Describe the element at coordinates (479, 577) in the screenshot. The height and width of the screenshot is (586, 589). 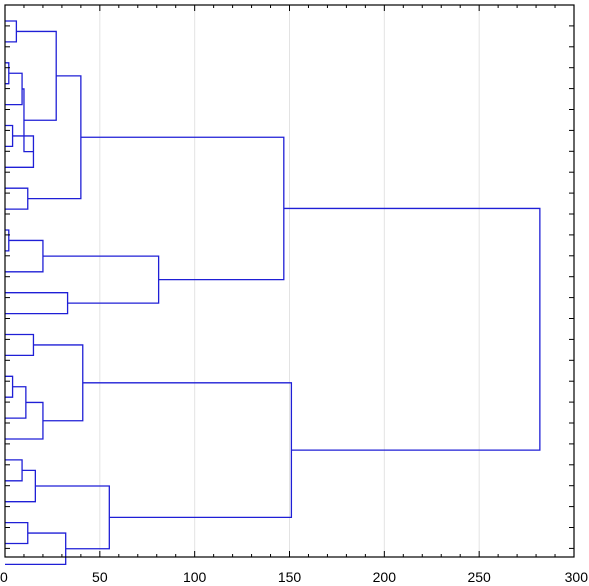
I see `x-tick-label-250: 250` at that location.